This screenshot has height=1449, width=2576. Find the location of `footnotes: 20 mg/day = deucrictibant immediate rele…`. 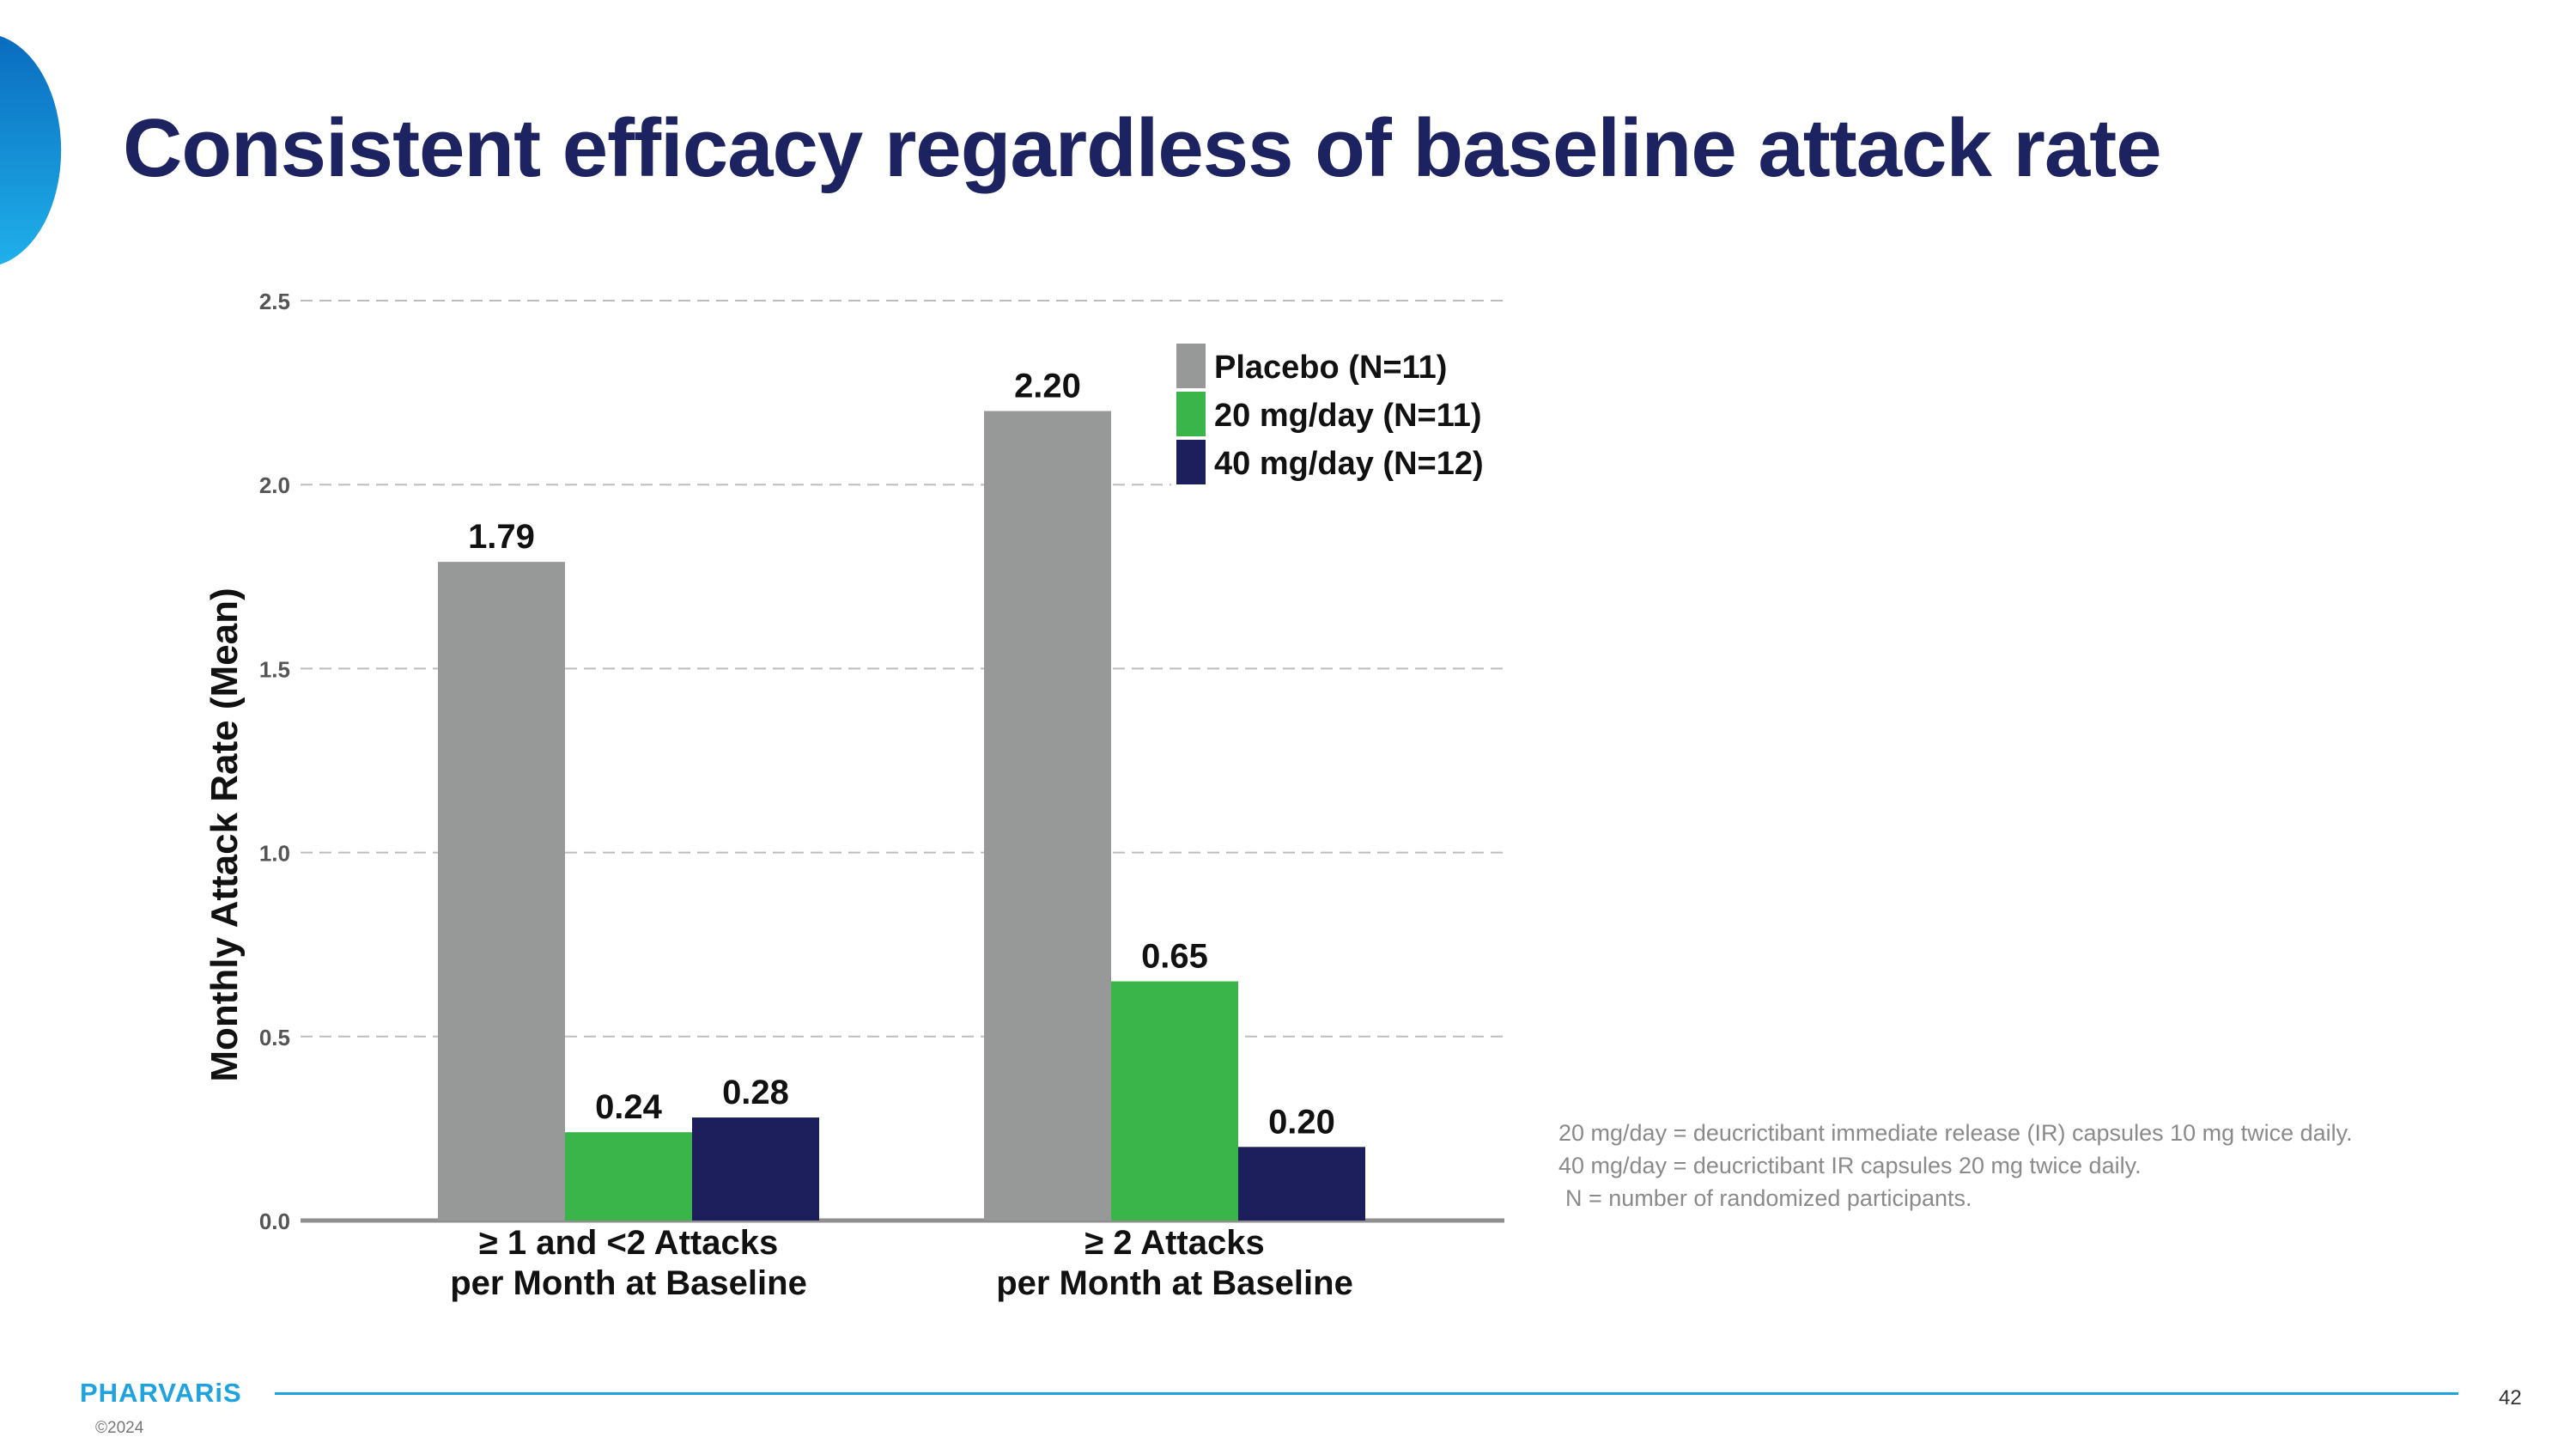

footnotes: 20 mg/day = deucrictibant immediate rele… is located at coordinates (1955, 1166).